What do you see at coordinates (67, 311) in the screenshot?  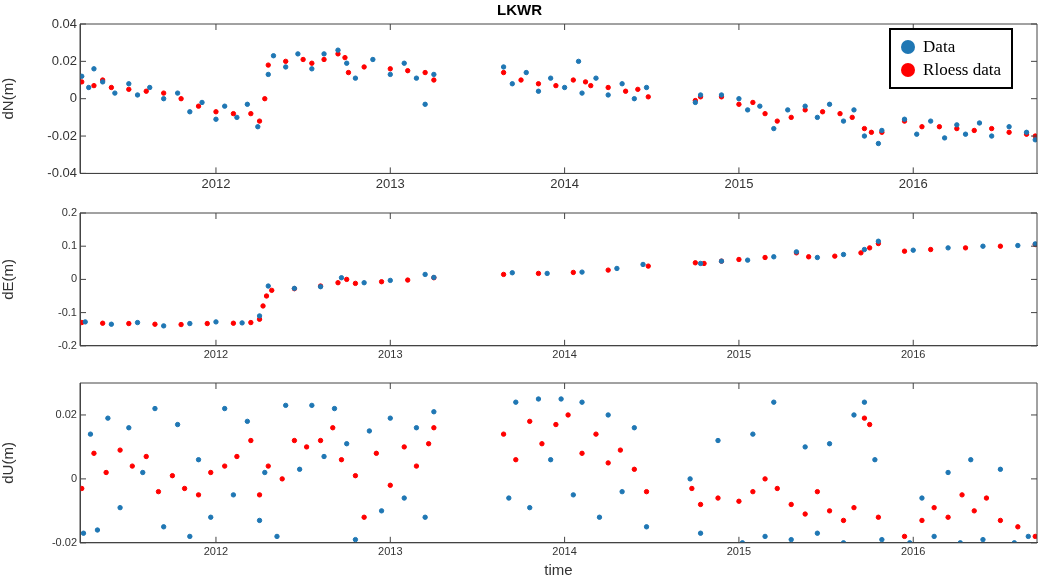 I see `y-tick-label: -0.1` at bounding box center [67, 311].